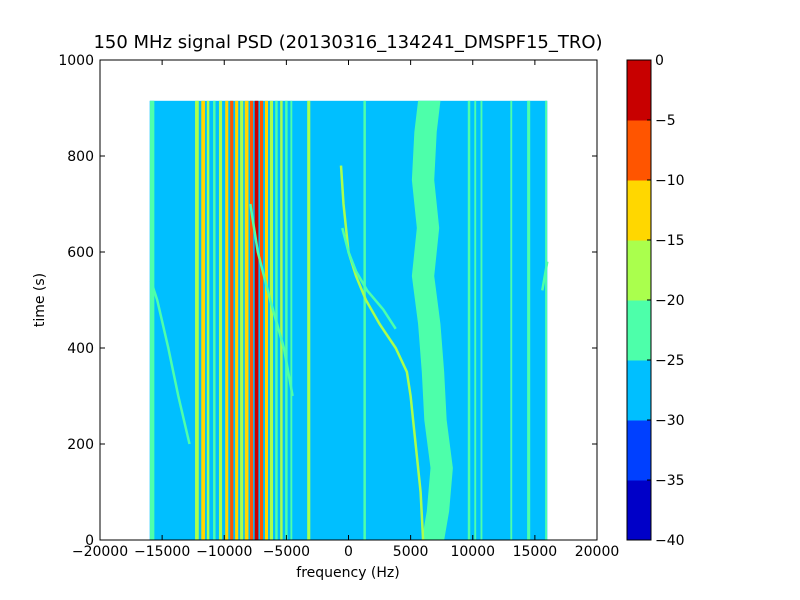 The height and width of the screenshot is (600, 800). Describe the element at coordinates (76, 61) in the screenshot. I see `y-tick-label: 1000` at that location.